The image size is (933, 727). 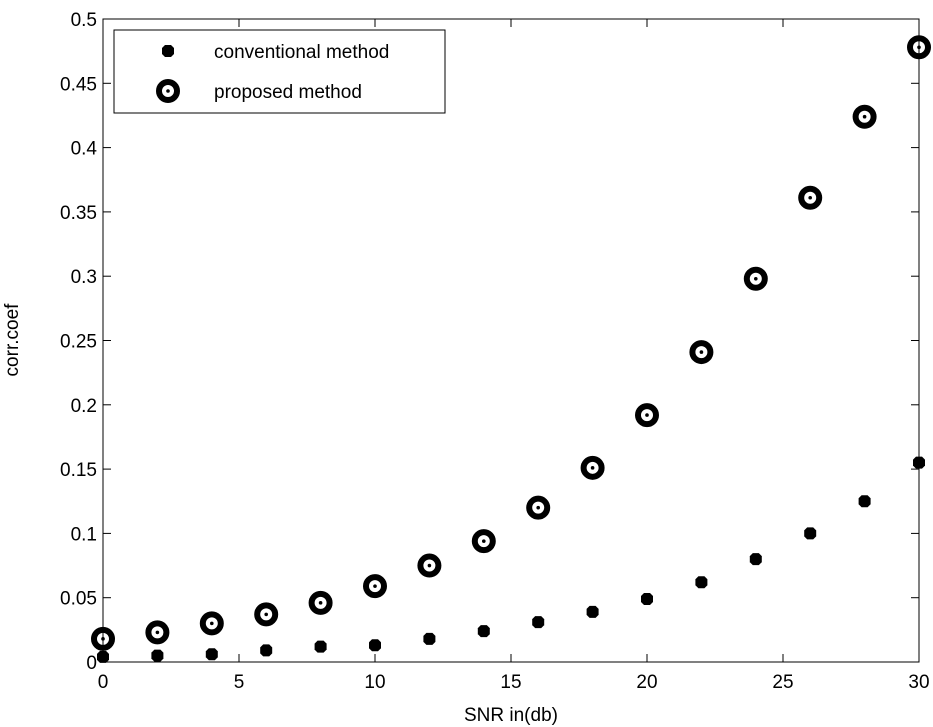 I want to click on y-tick-label: 0.2, so click(x=84, y=406).